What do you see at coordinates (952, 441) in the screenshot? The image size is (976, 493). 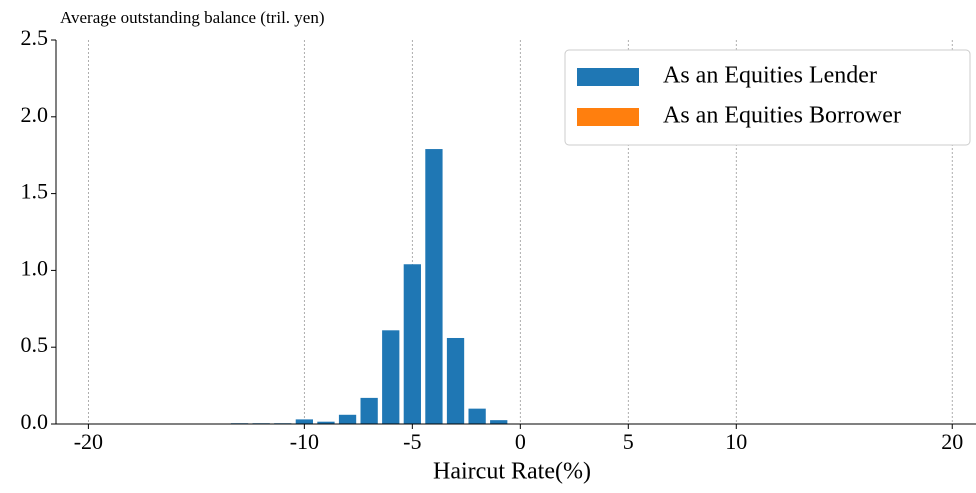 I see `x-tick-label: 20` at bounding box center [952, 441].